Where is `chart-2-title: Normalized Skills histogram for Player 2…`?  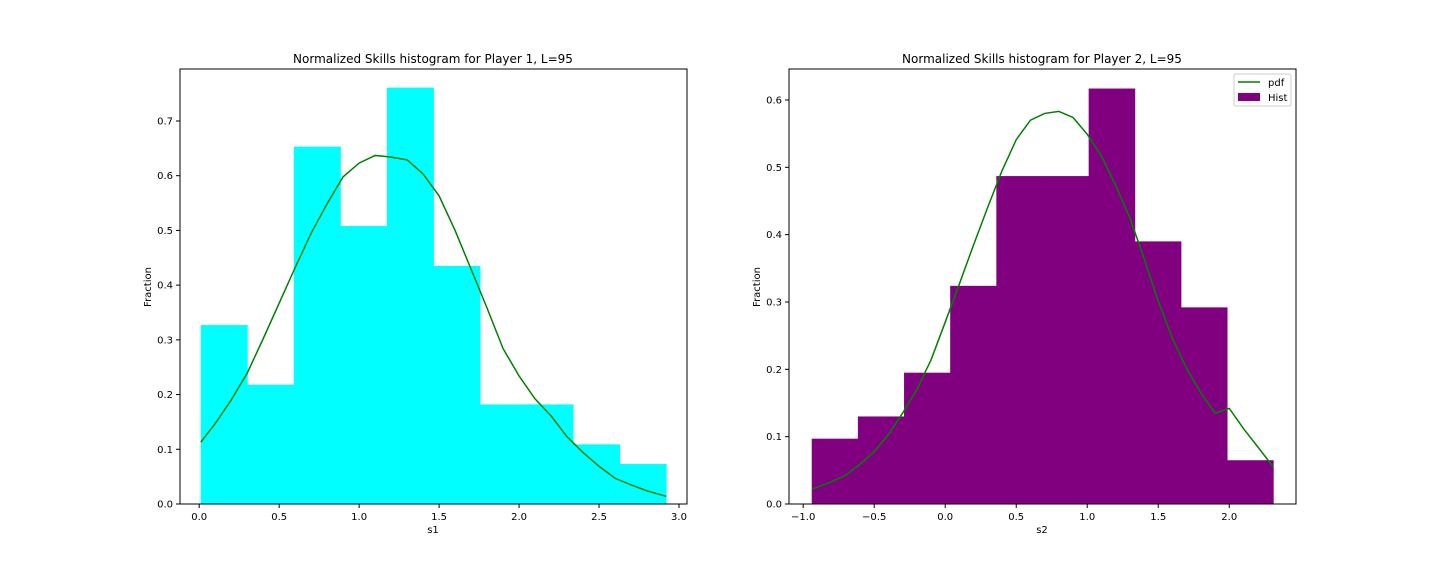
chart-2-title: Normalized Skills histogram for Player 2… is located at coordinates (1042, 59).